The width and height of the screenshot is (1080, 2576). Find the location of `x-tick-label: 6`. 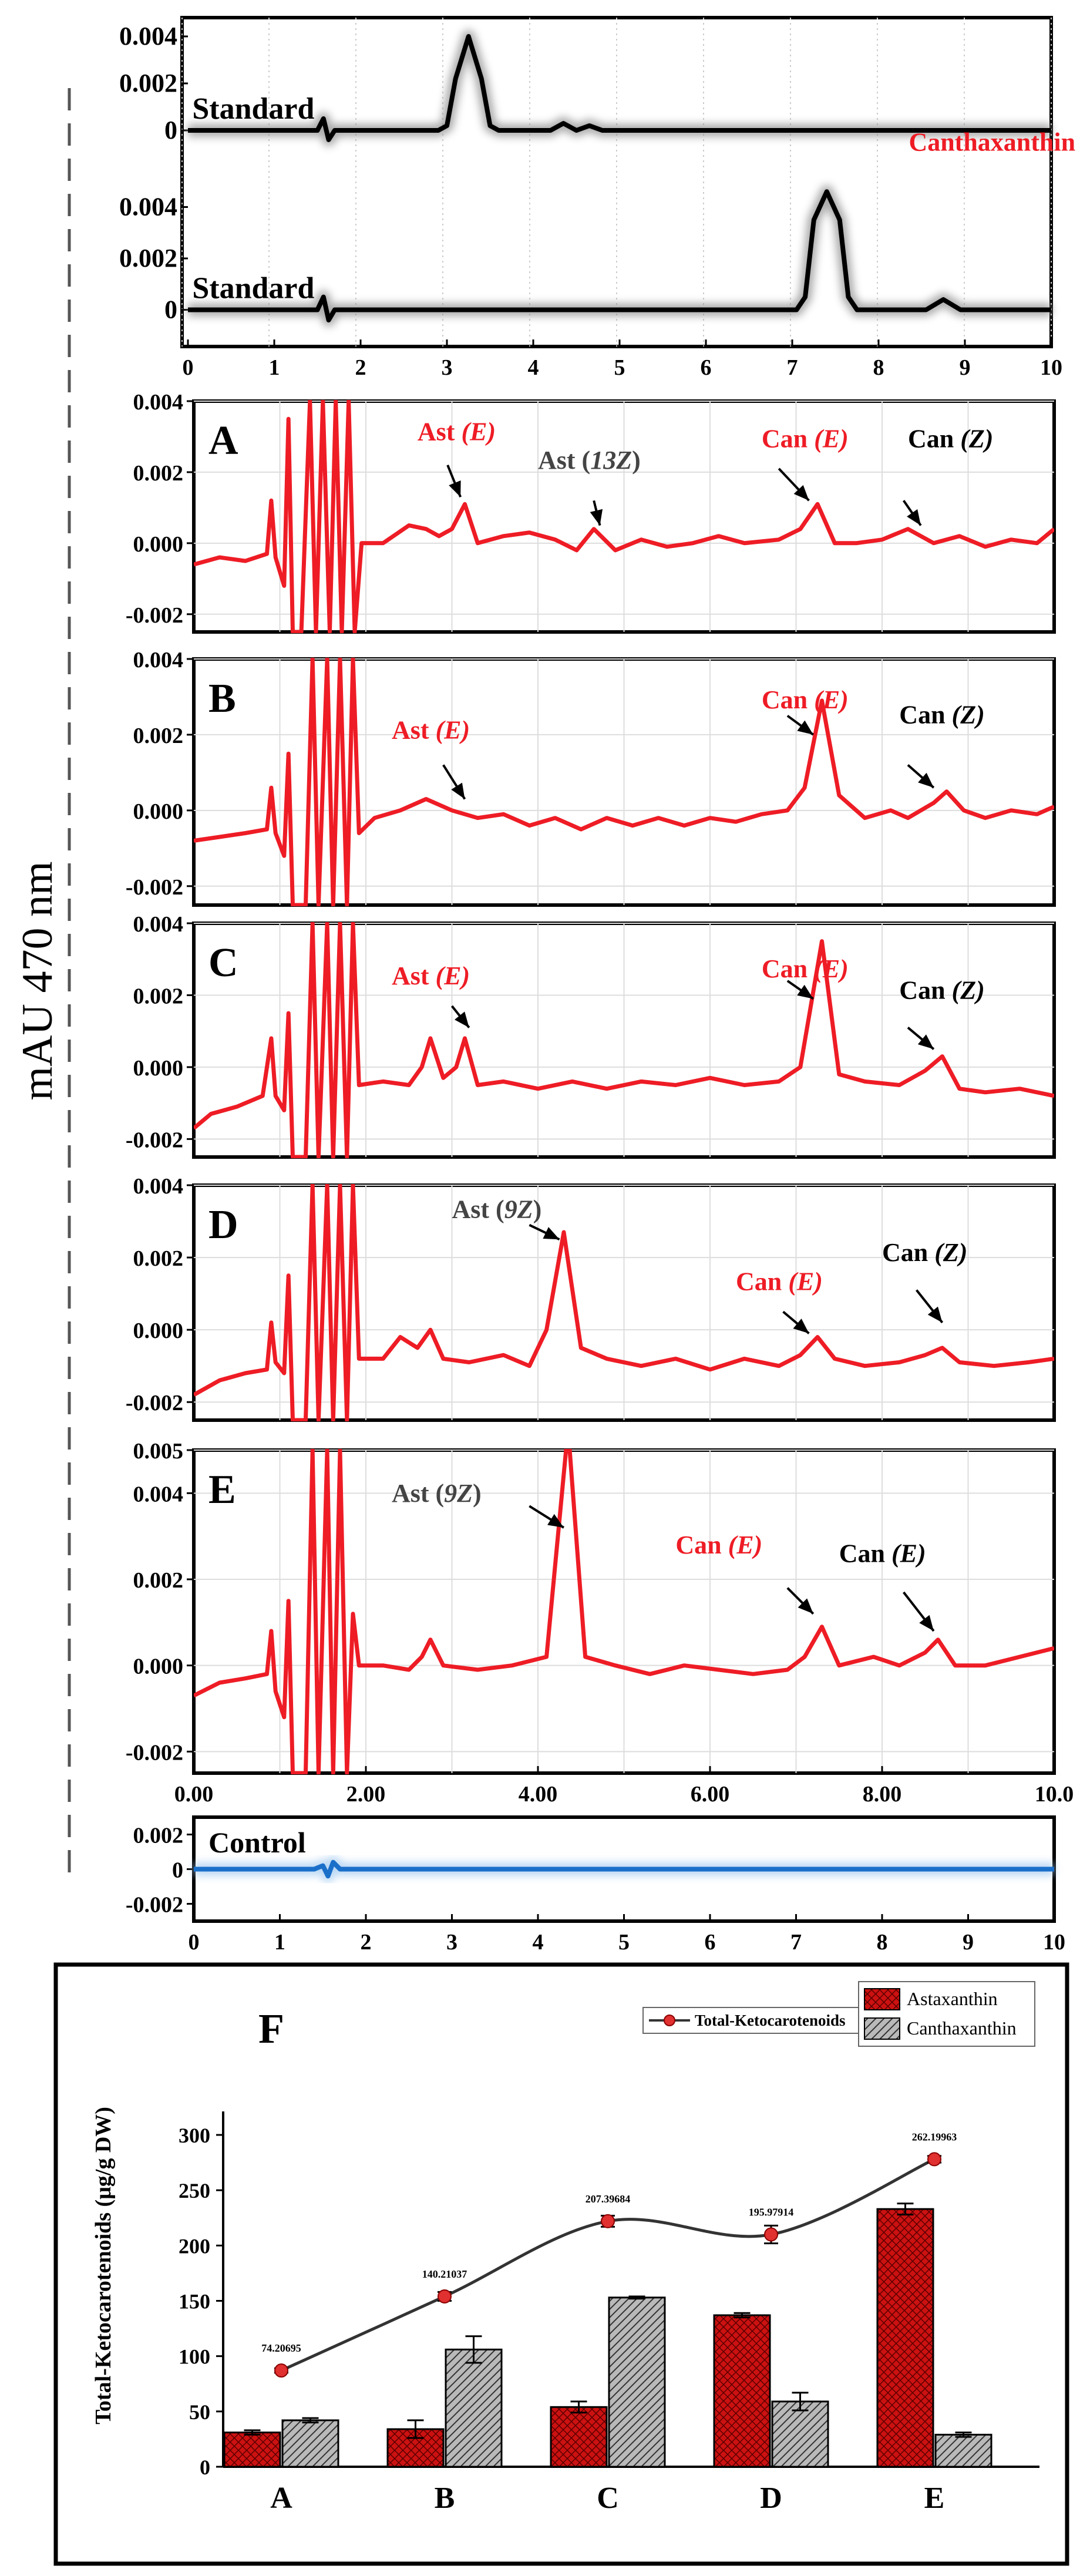

x-tick-label: 6 is located at coordinates (706, 368).